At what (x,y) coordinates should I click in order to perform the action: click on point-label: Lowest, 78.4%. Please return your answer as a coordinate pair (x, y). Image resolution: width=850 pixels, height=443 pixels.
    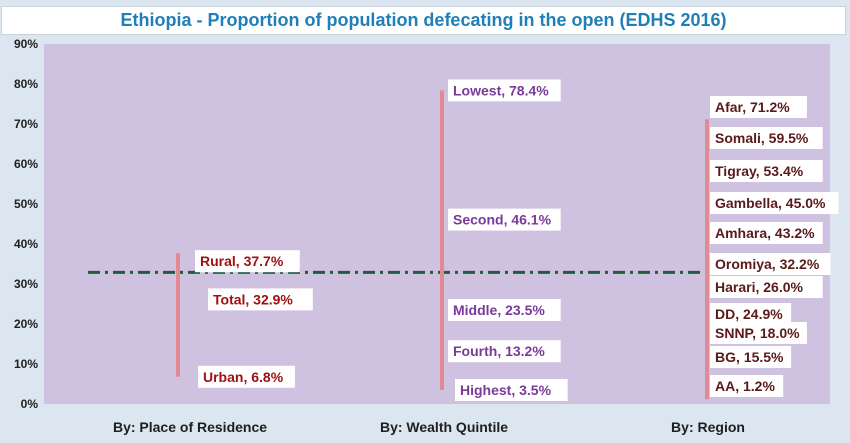
    Looking at the image, I should click on (501, 90).